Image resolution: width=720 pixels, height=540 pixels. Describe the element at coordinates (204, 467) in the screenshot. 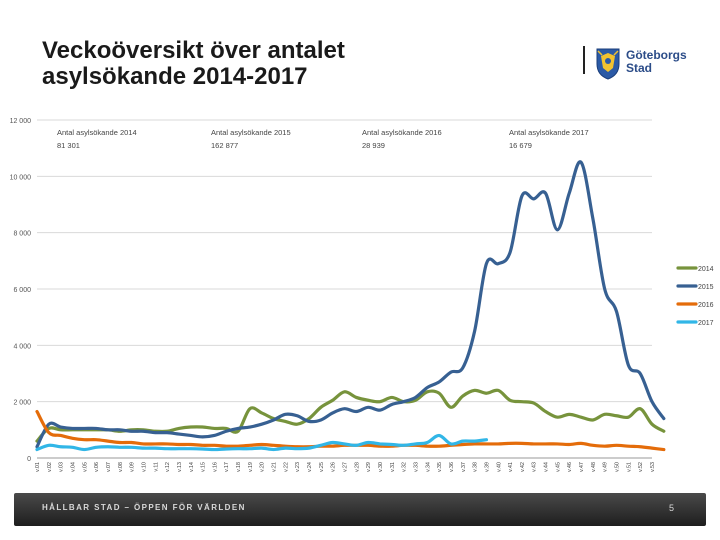

I see `x-tick-label: v.15` at that location.